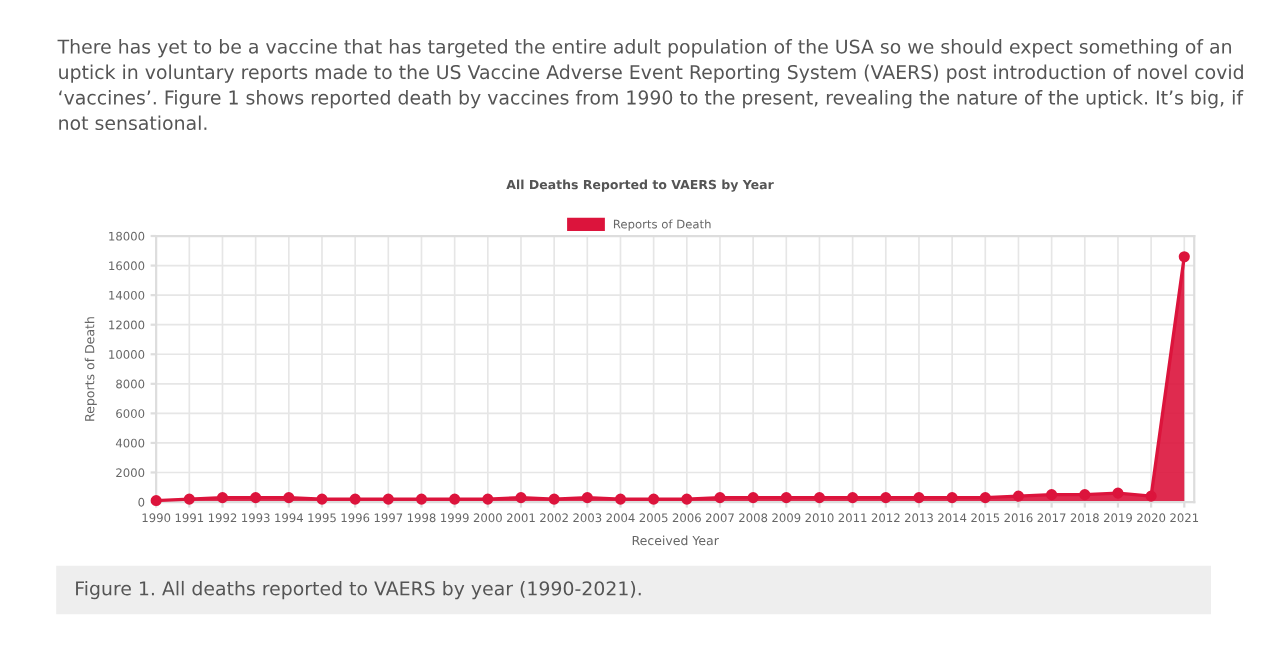 This screenshot has width=1280, height=652. Describe the element at coordinates (650, 85) in the screenshot. I see `text: There has yet to be a vaccine that has targeted the entire adult population of the USA so we should expect something of an uptick in voluntary reports made to the US Vaccine Adverse Event Reporting System (VAERS) post introduction of novel covid ‘vaccines’. Figure 1 shows reported death by vaccines from 1990 to the present, revealing the nature of the uptick. It’s big, if not sensational.` at that location.